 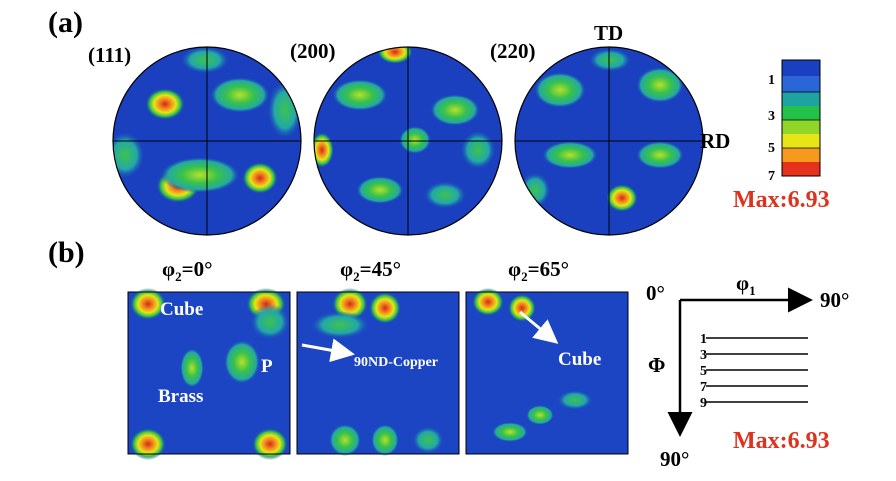 What do you see at coordinates (834, 300) in the screenshot?
I see `key-phi1-end-label: 90°` at bounding box center [834, 300].